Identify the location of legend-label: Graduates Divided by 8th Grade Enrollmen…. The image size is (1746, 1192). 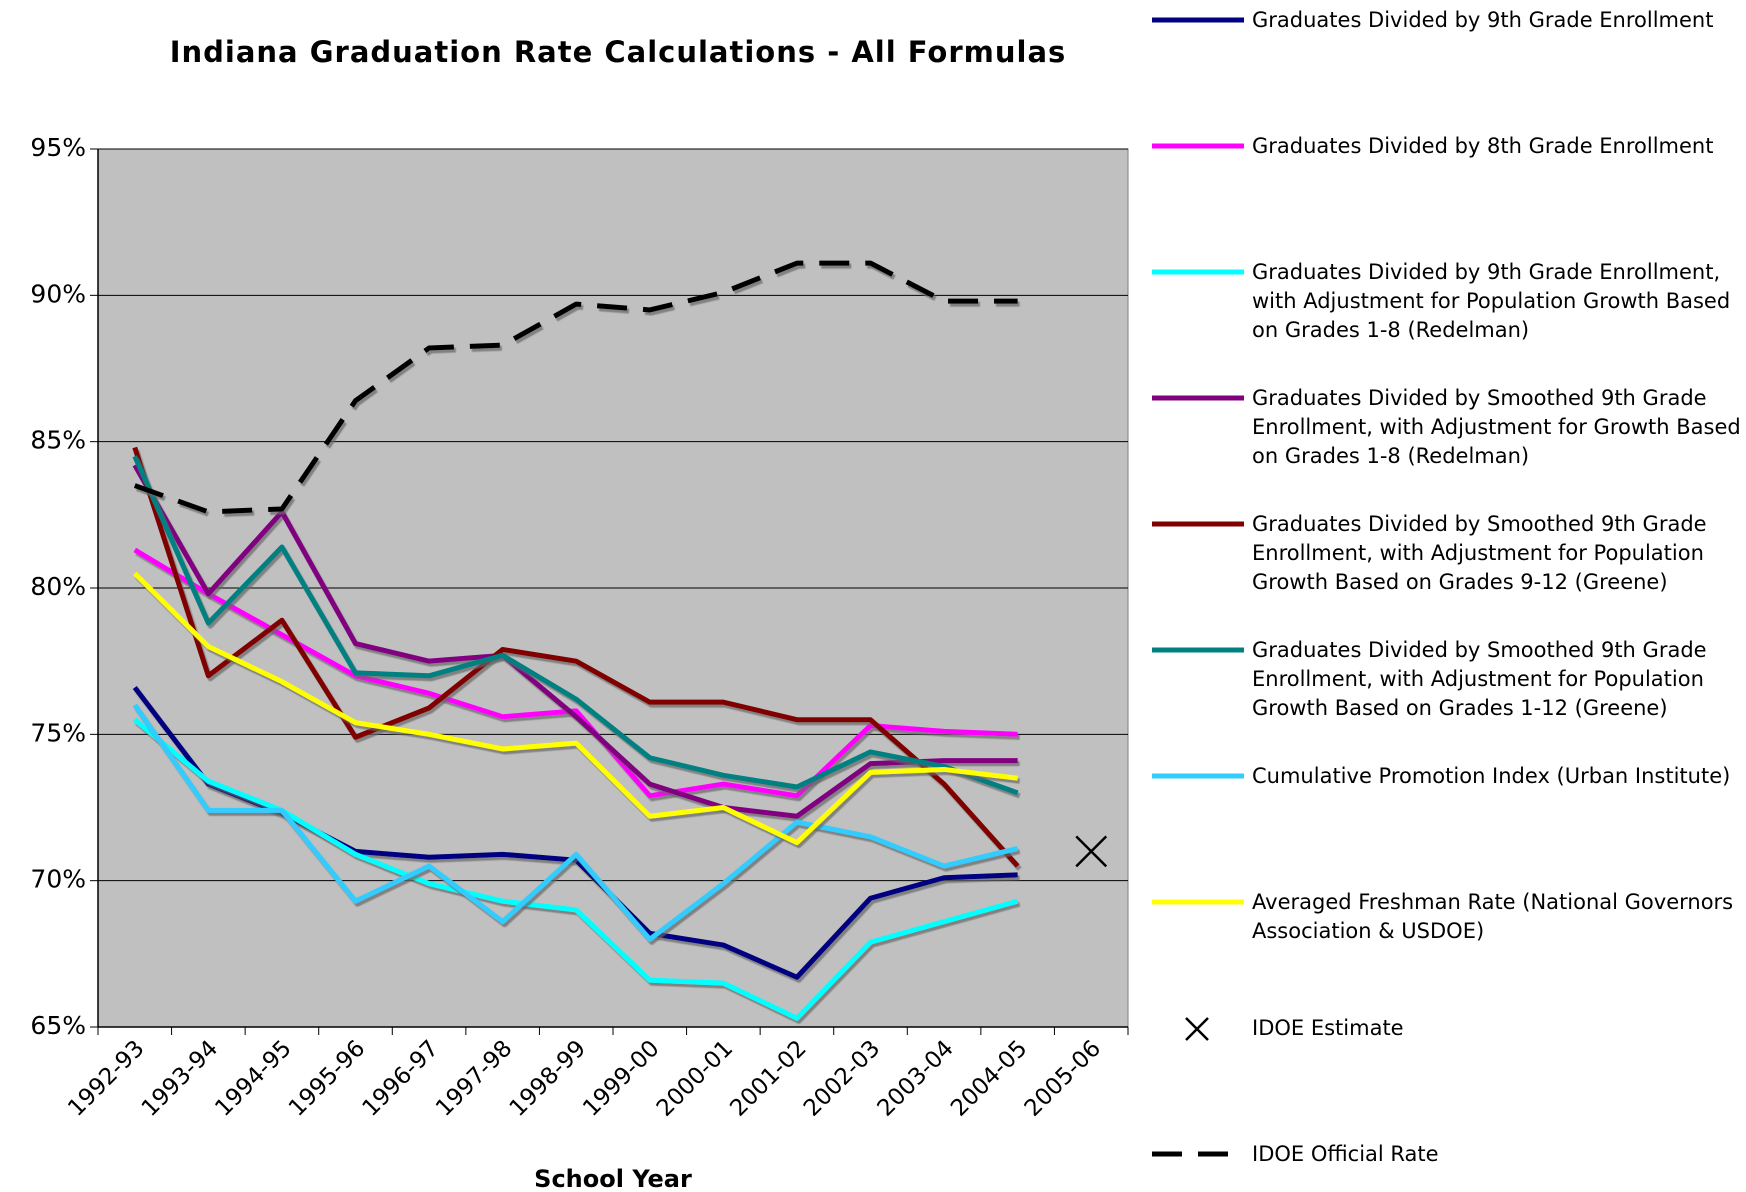
(1483, 146).